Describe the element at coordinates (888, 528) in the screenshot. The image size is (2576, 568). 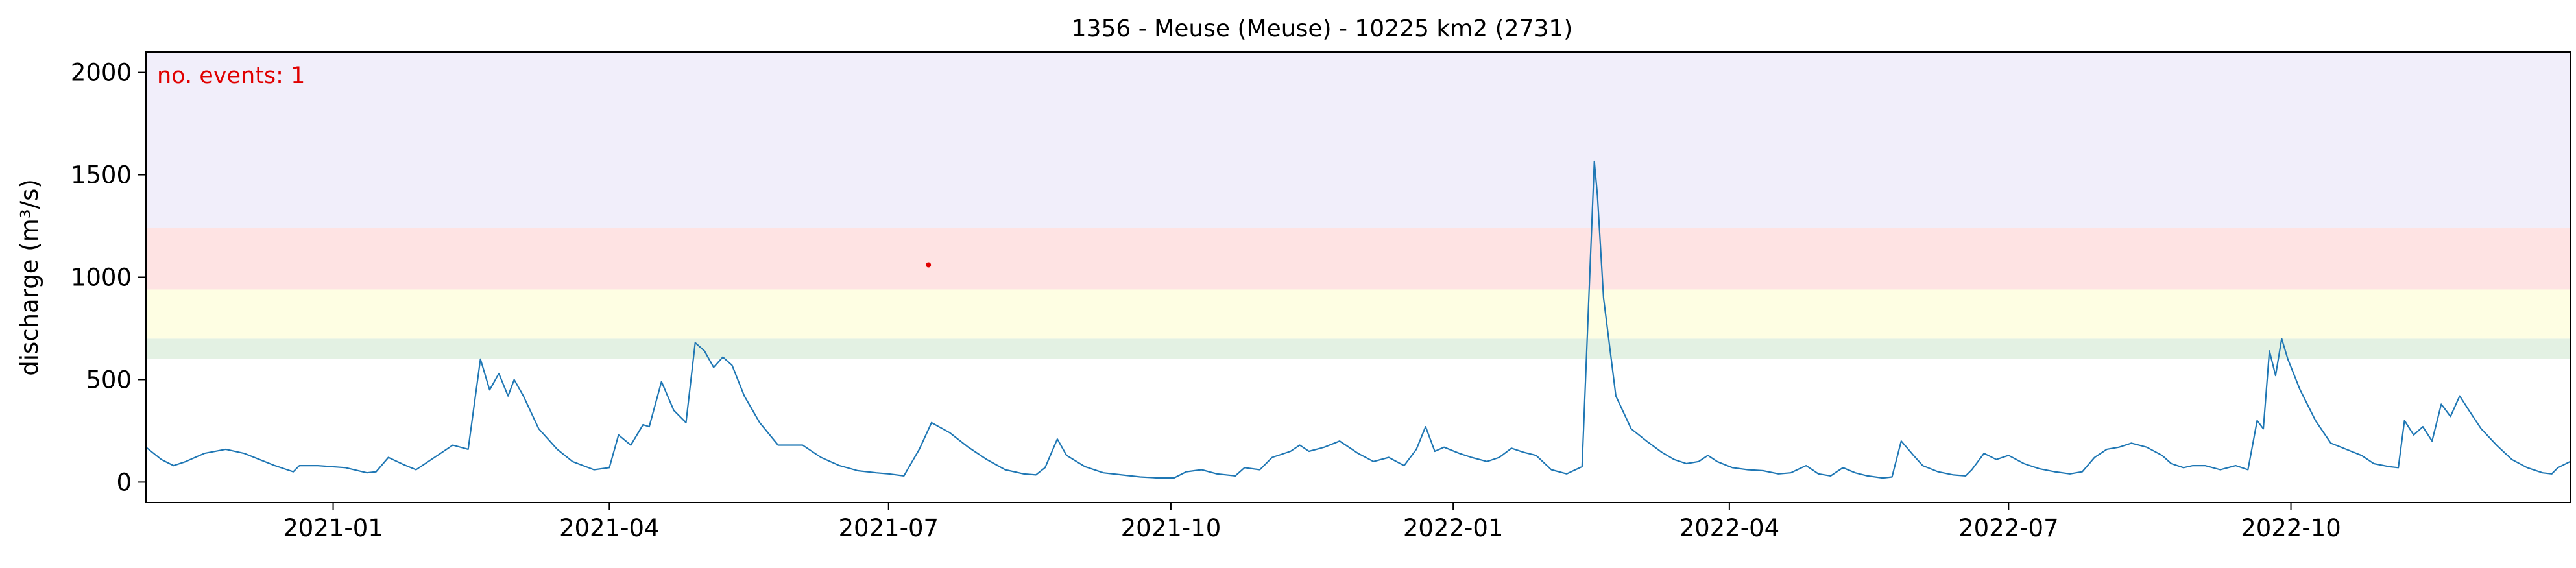
I see `x-tick-label-3: 2021-07` at that location.